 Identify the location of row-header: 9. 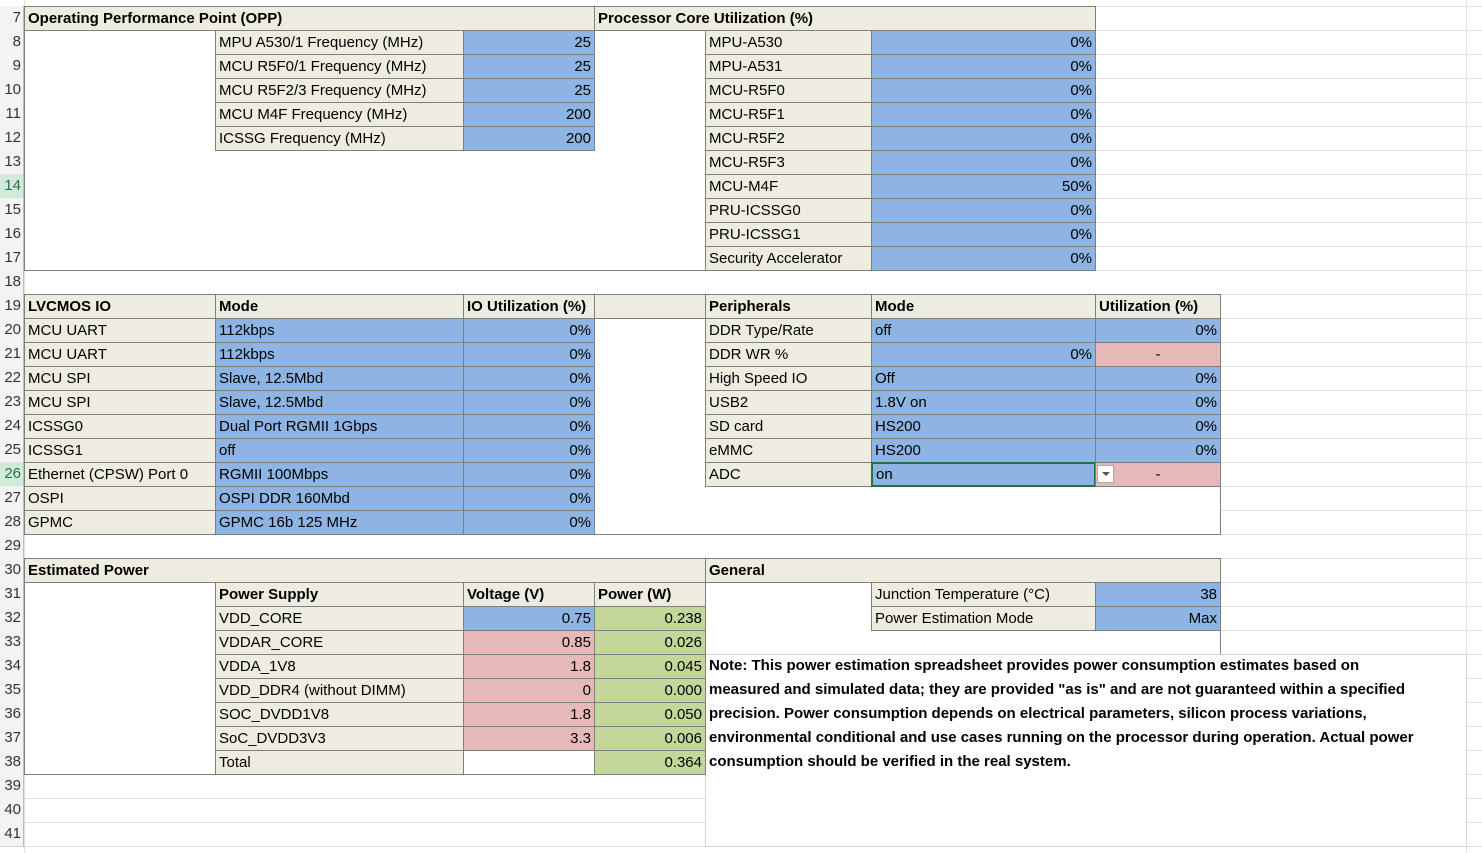
(12, 66).